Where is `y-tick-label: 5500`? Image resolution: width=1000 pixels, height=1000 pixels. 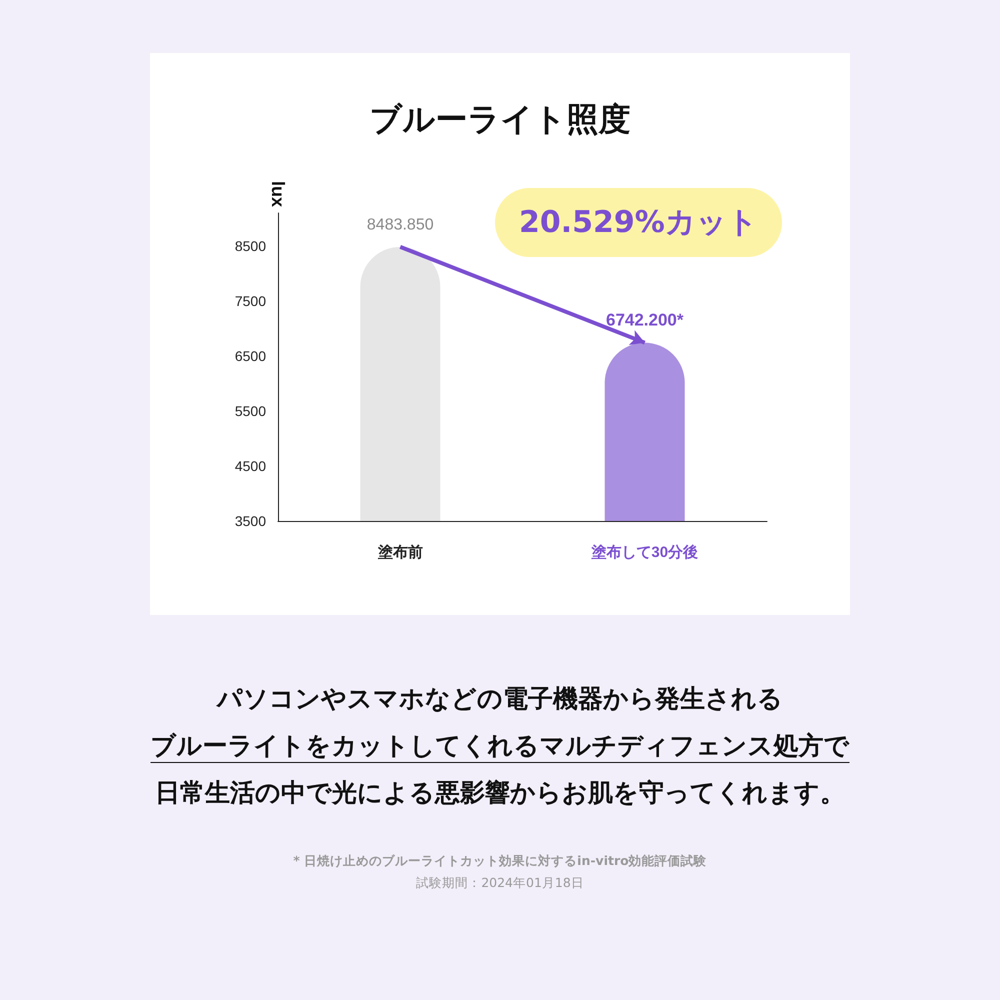 y-tick-label: 5500 is located at coordinates (250, 411).